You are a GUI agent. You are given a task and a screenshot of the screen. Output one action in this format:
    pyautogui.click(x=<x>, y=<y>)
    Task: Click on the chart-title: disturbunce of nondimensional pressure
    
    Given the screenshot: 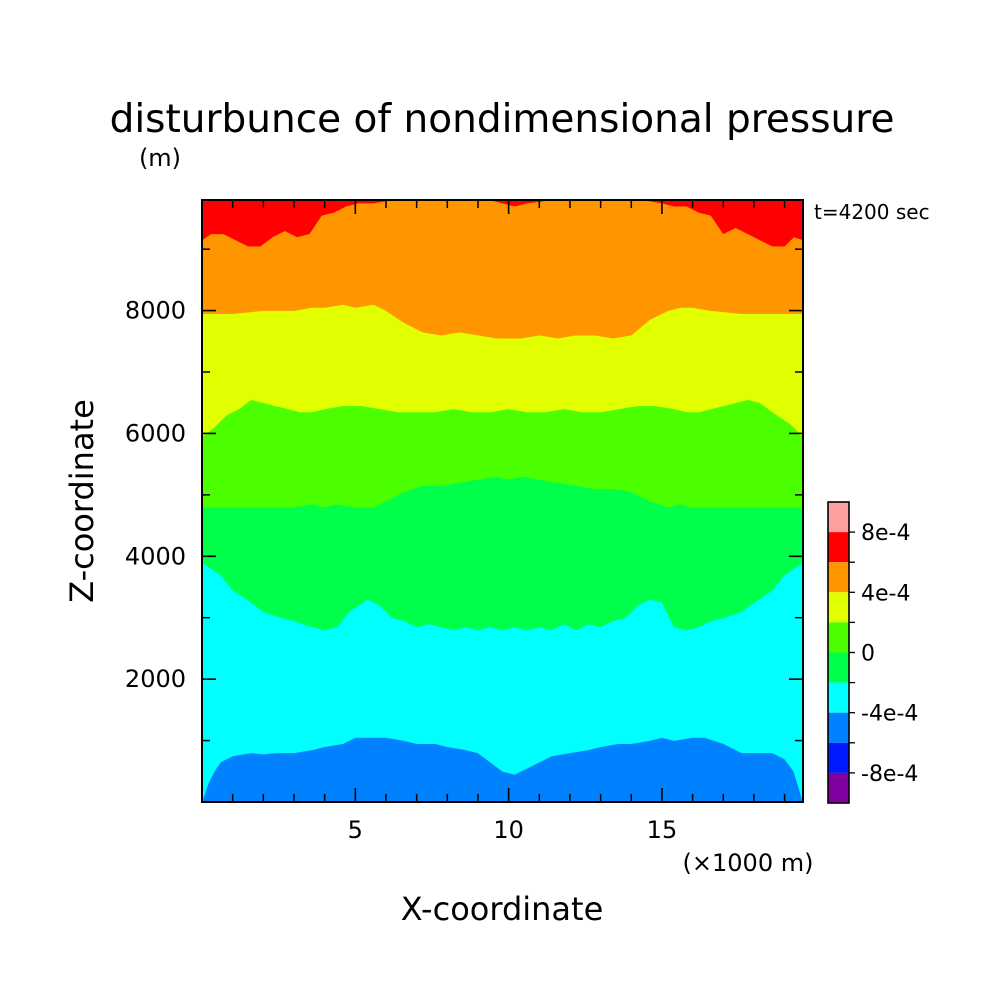 What is the action you would take?
    pyautogui.click(x=502, y=119)
    